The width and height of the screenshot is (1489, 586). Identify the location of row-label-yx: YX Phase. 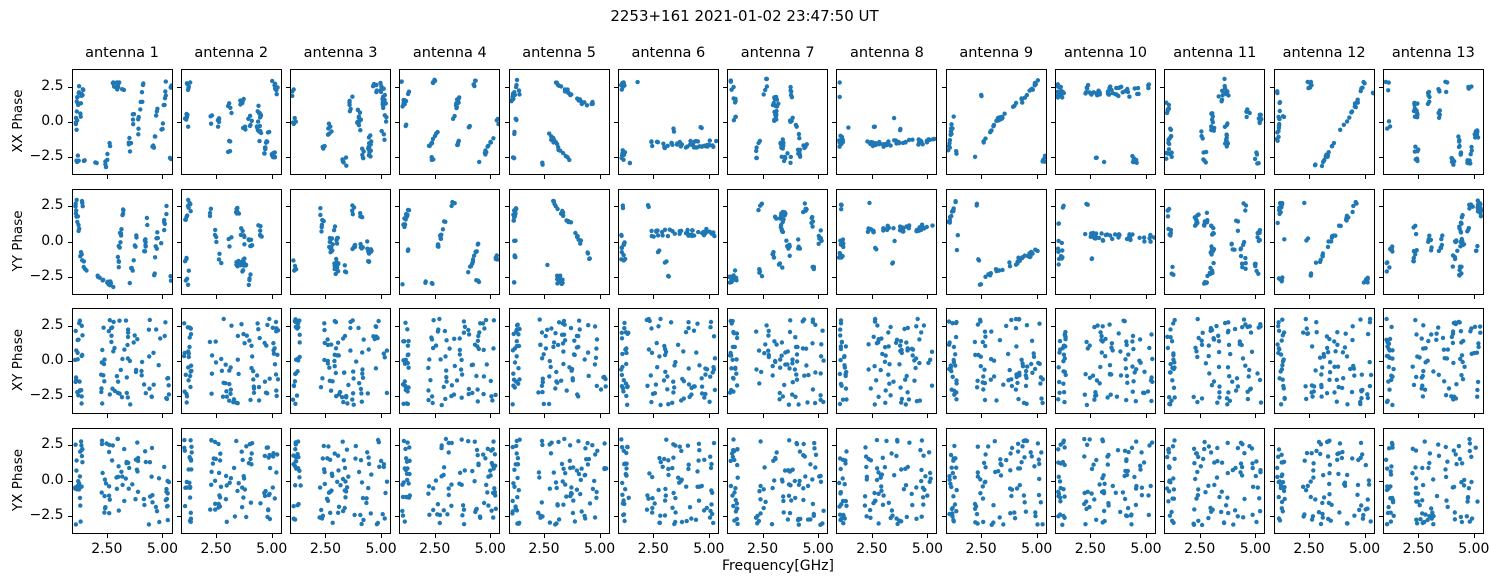
(18, 479).